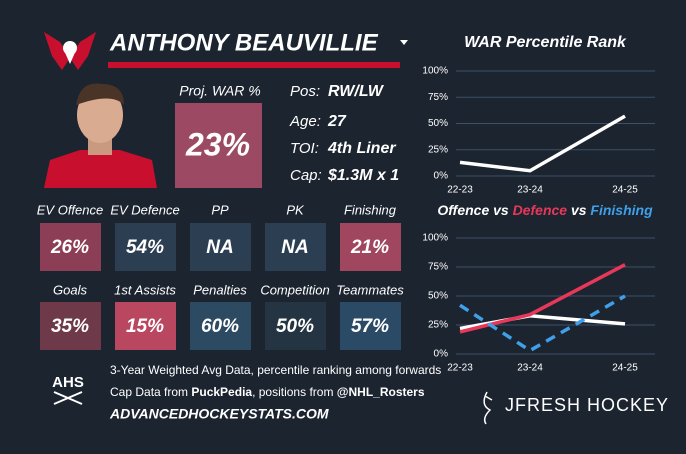  Describe the element at coordinates (621, 210) in the screenshot. I see `title-series: Finishing` at that location.